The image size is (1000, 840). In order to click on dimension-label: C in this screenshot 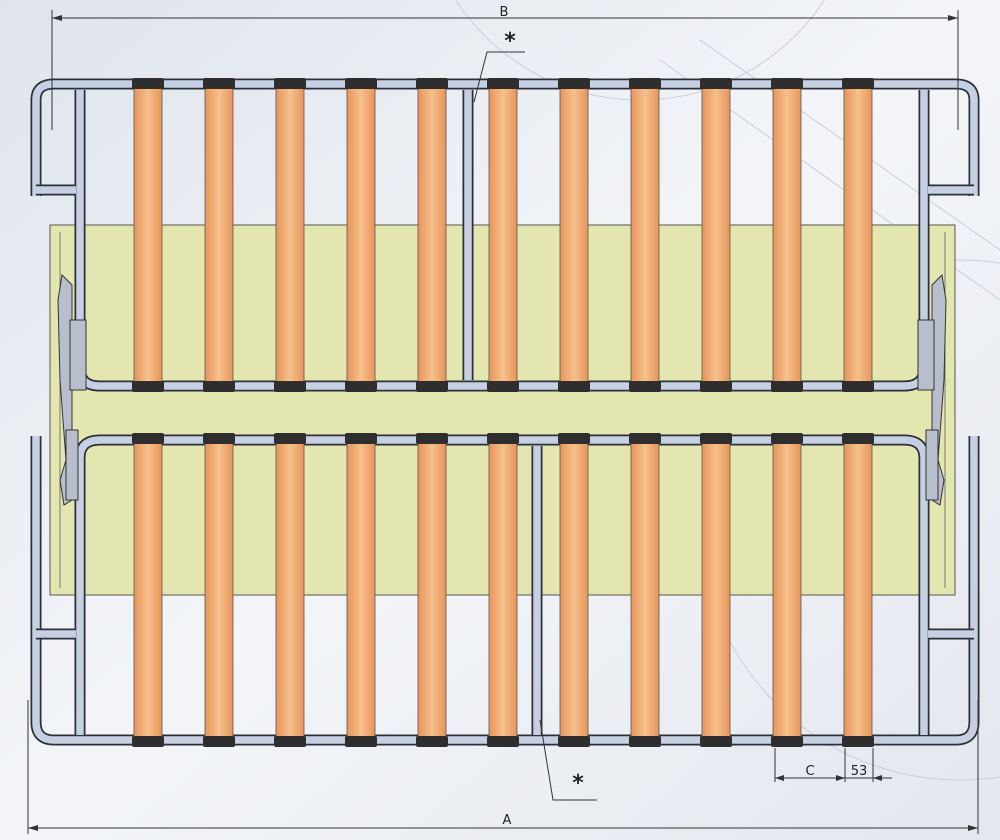, I will do `click(809, 771)`.